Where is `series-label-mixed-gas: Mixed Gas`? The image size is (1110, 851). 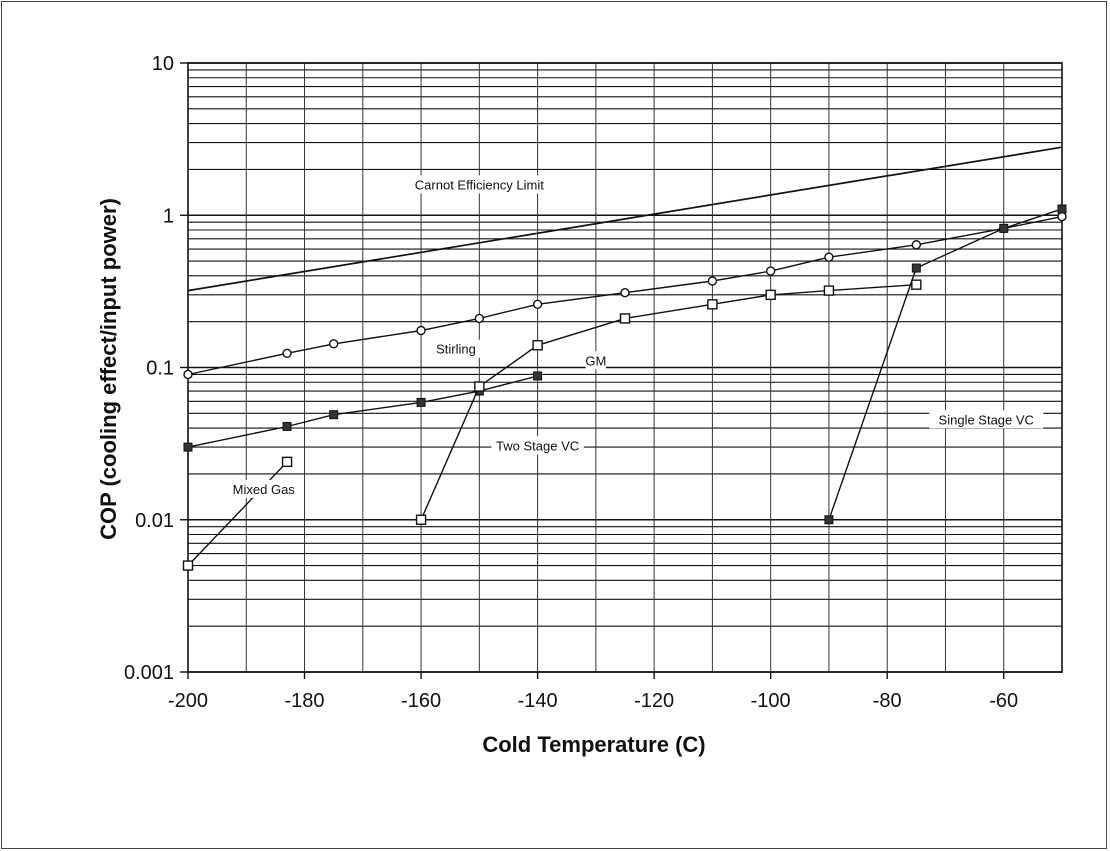
series-label-mixed-gas: Mixed Gas is located at coordinates (264, 489).